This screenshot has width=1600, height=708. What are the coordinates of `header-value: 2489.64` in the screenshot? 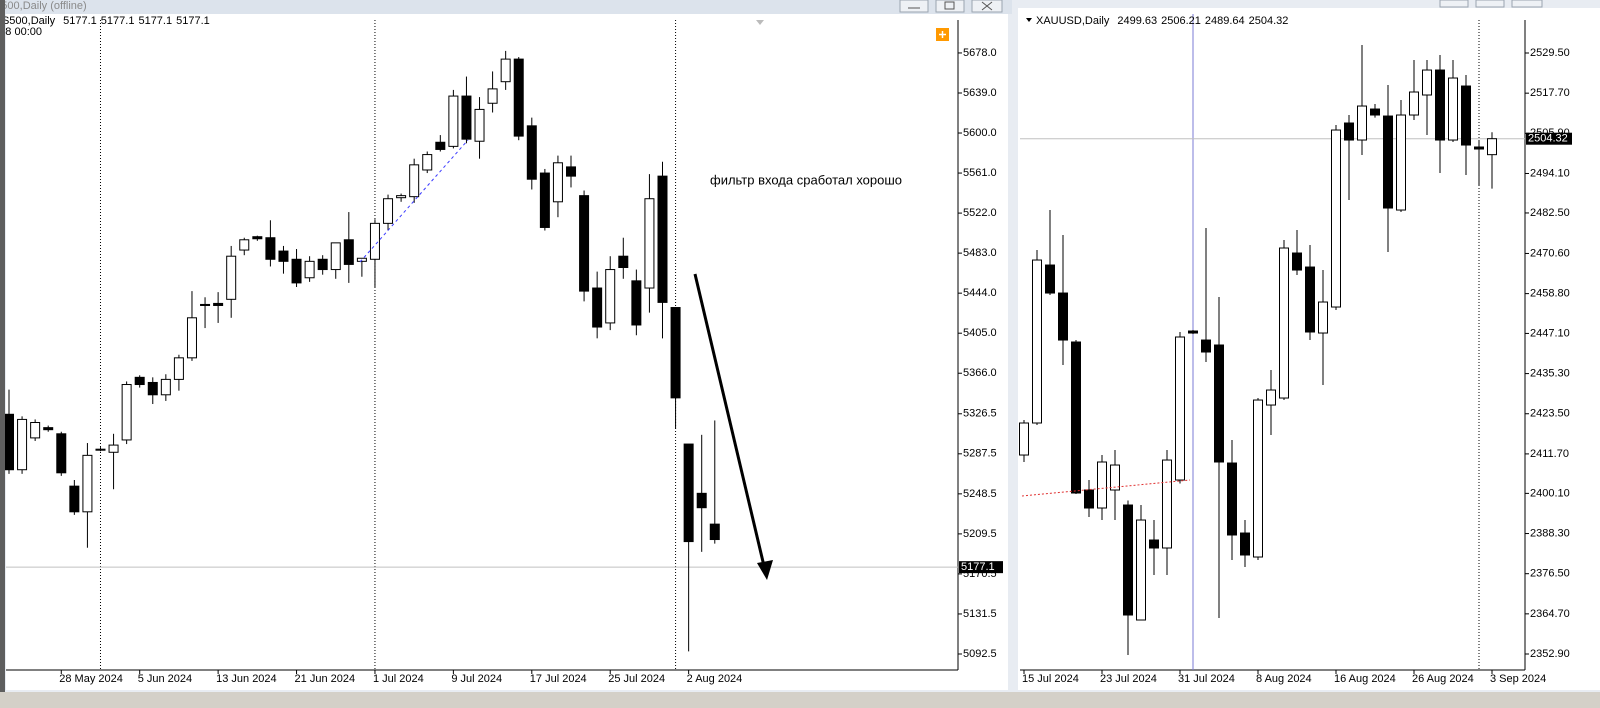 It's located at (1225, 21).